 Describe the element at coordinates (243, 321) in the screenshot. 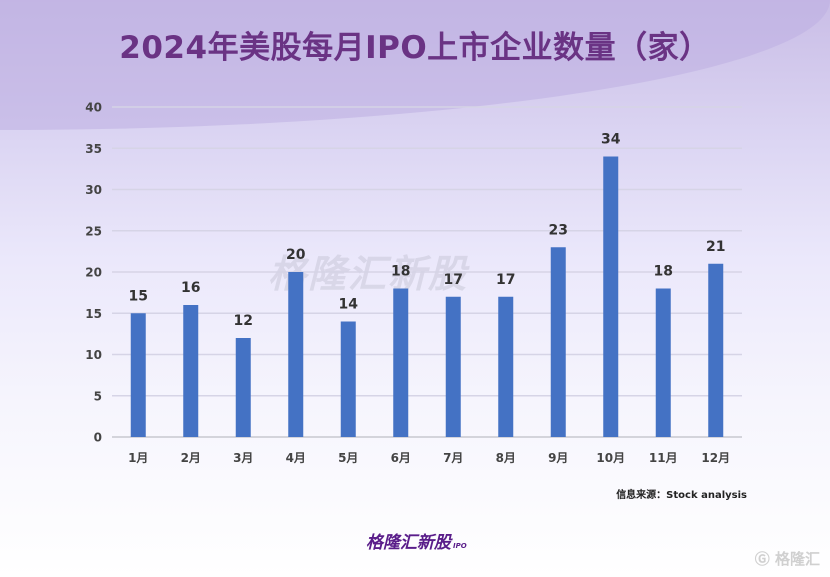

I see `data-label: 12` at that location.